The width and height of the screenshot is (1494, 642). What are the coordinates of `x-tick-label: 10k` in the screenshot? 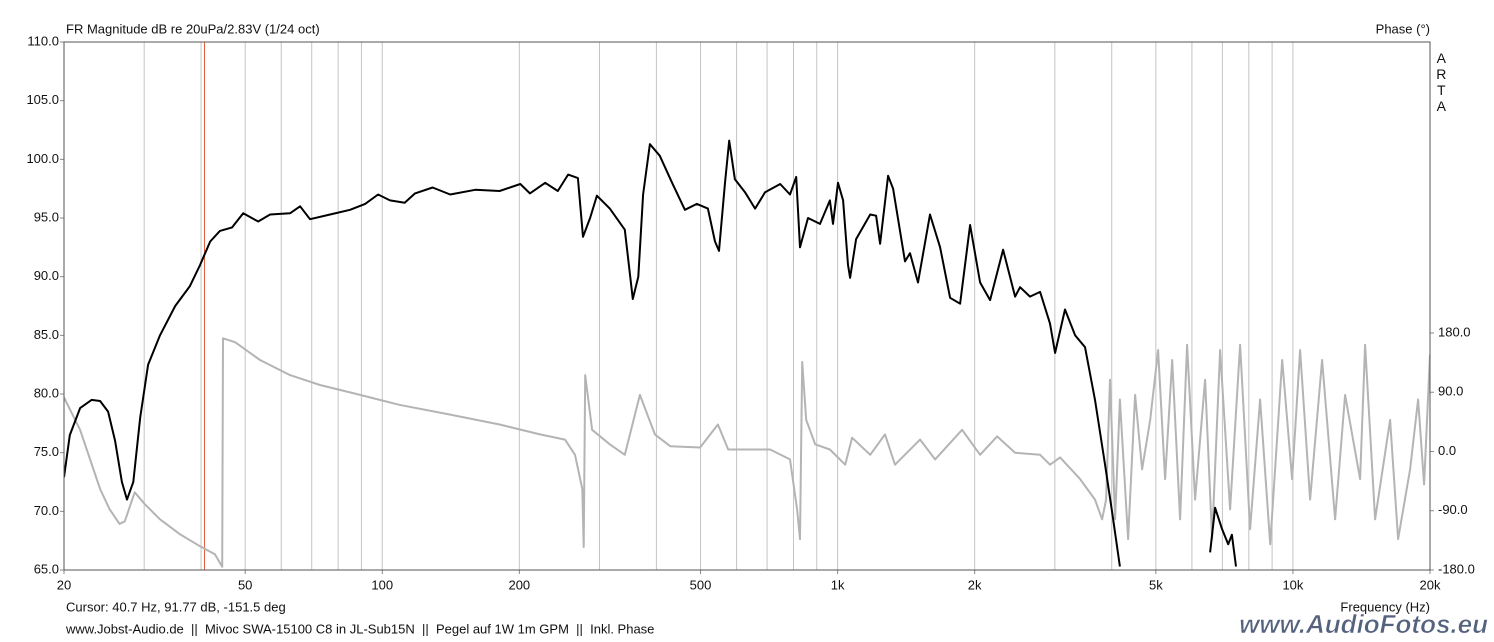 It's located at (1292, 584).